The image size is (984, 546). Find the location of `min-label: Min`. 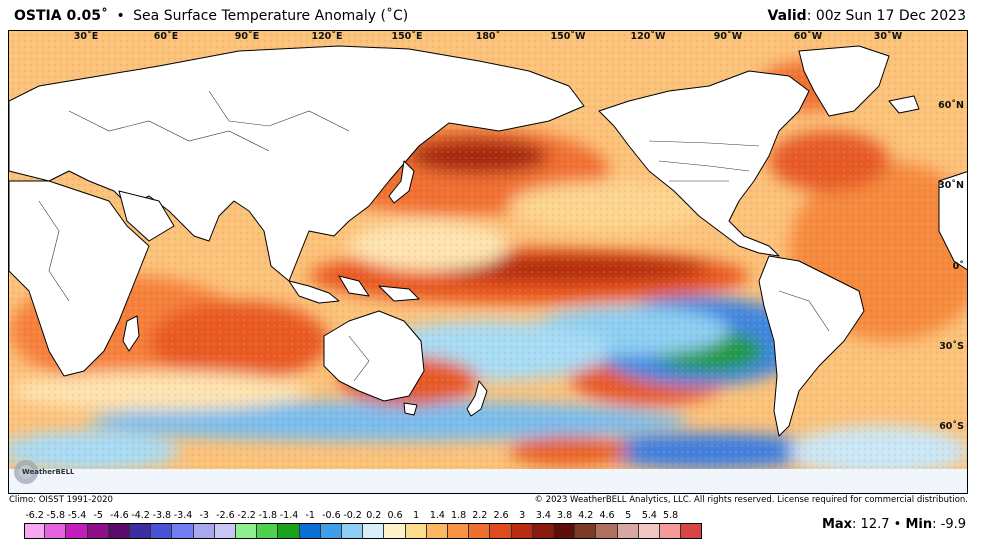

min-label: Min is located at coordinates (919, 524).